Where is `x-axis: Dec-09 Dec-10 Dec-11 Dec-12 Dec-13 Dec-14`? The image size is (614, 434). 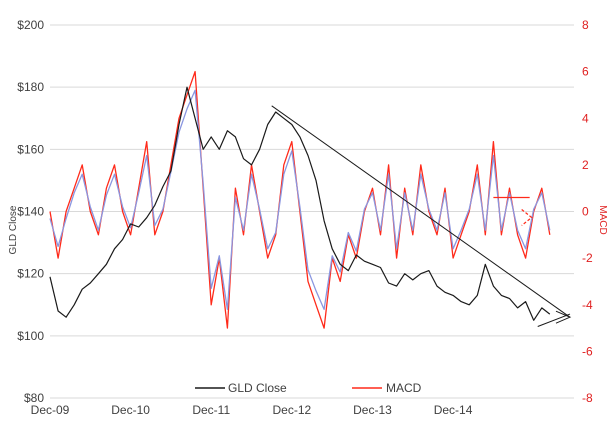 x-axis: Dec-09 Dec-10 Dec-11 Dec-12 Dec-13 Dec-14 is located at coordinates (252, 410).